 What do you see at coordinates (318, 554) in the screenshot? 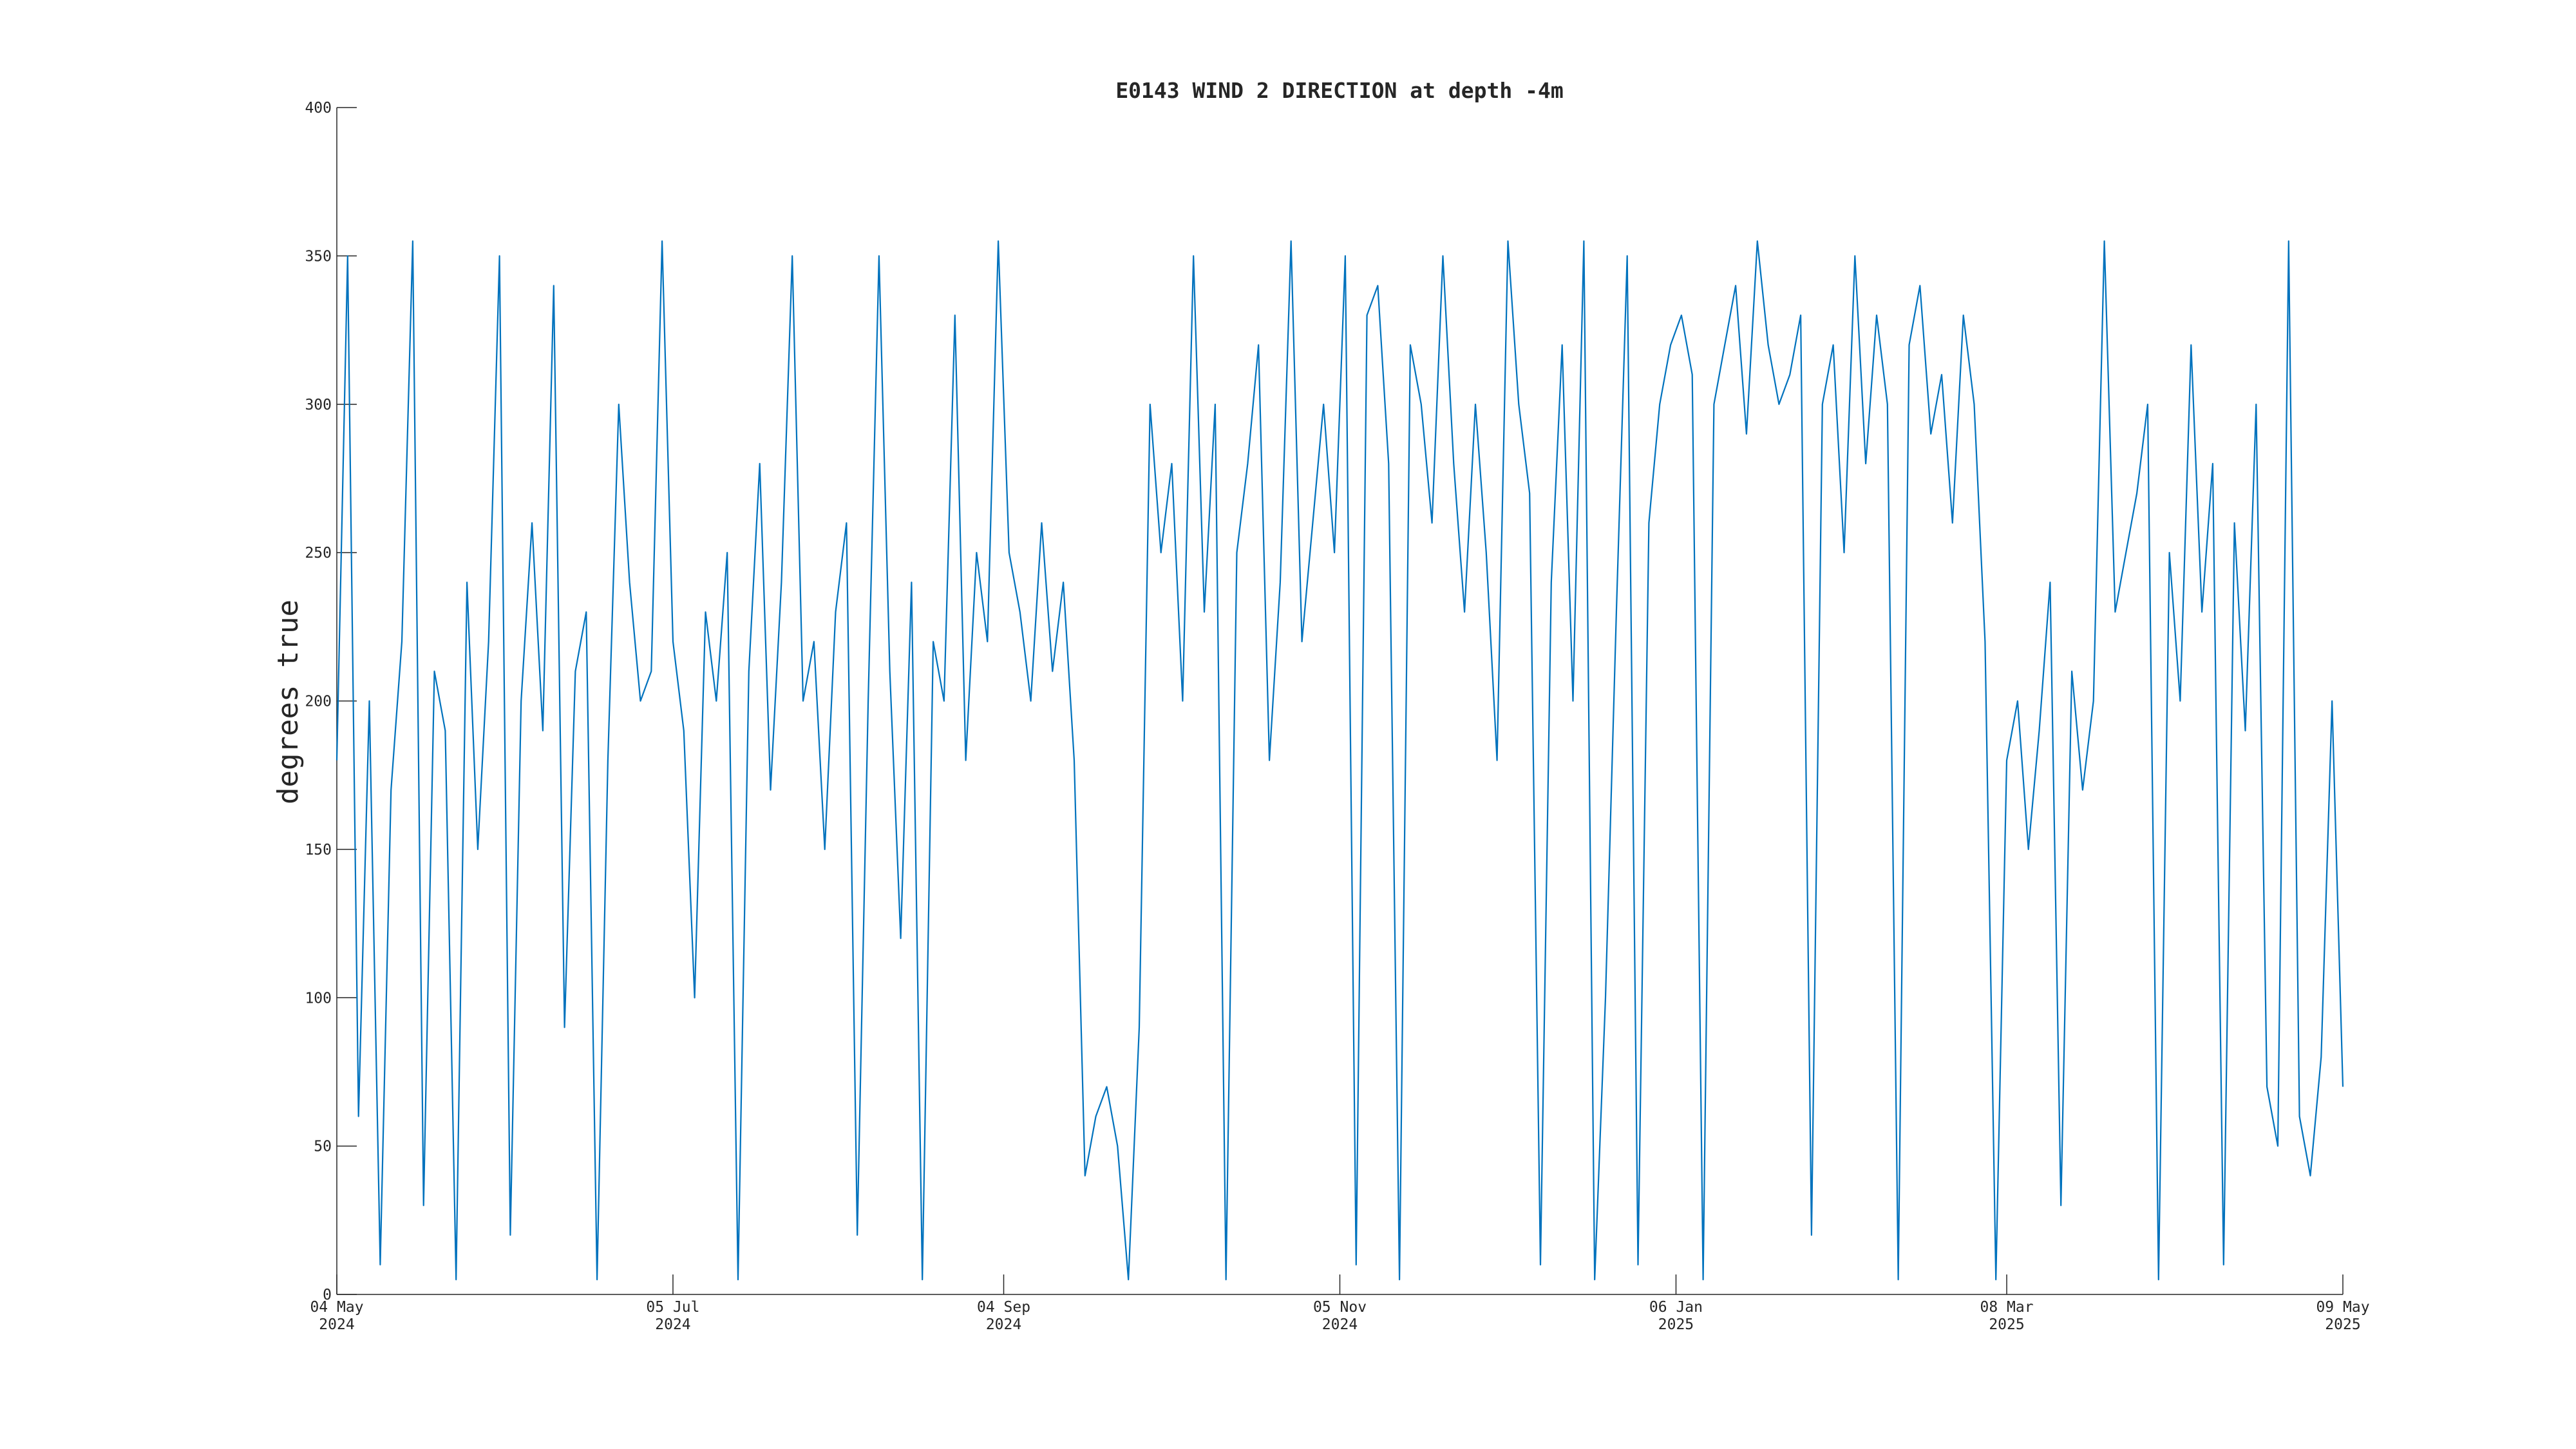
I see `y-tick-label: 250` at bounding box center [318, 554].